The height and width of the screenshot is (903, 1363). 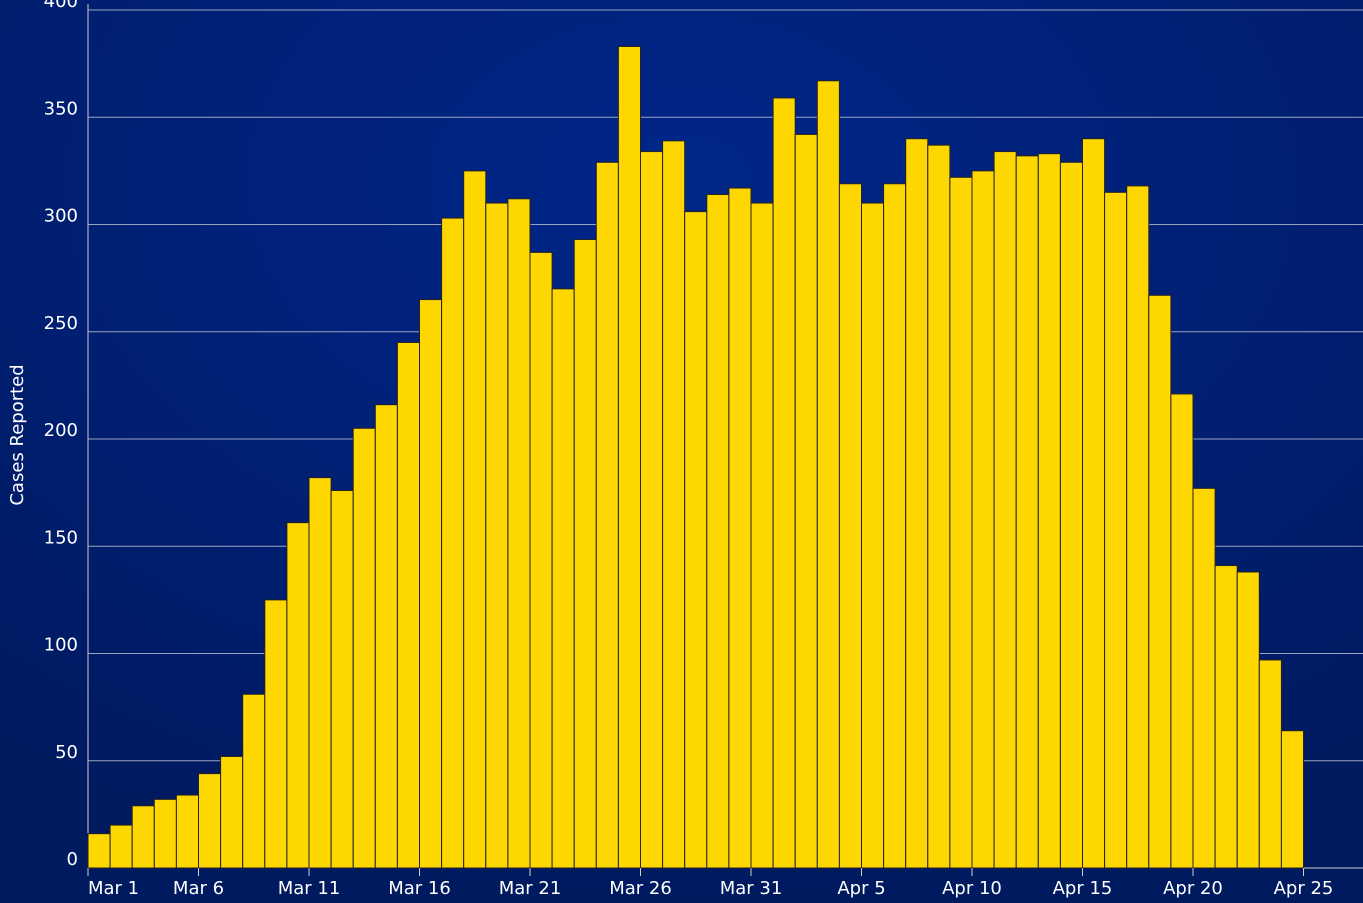 What do you see at coordinates (972, 888) in the screenshot?
I see `x-tick-label: Apr 10` at bounding box center [972, 888].